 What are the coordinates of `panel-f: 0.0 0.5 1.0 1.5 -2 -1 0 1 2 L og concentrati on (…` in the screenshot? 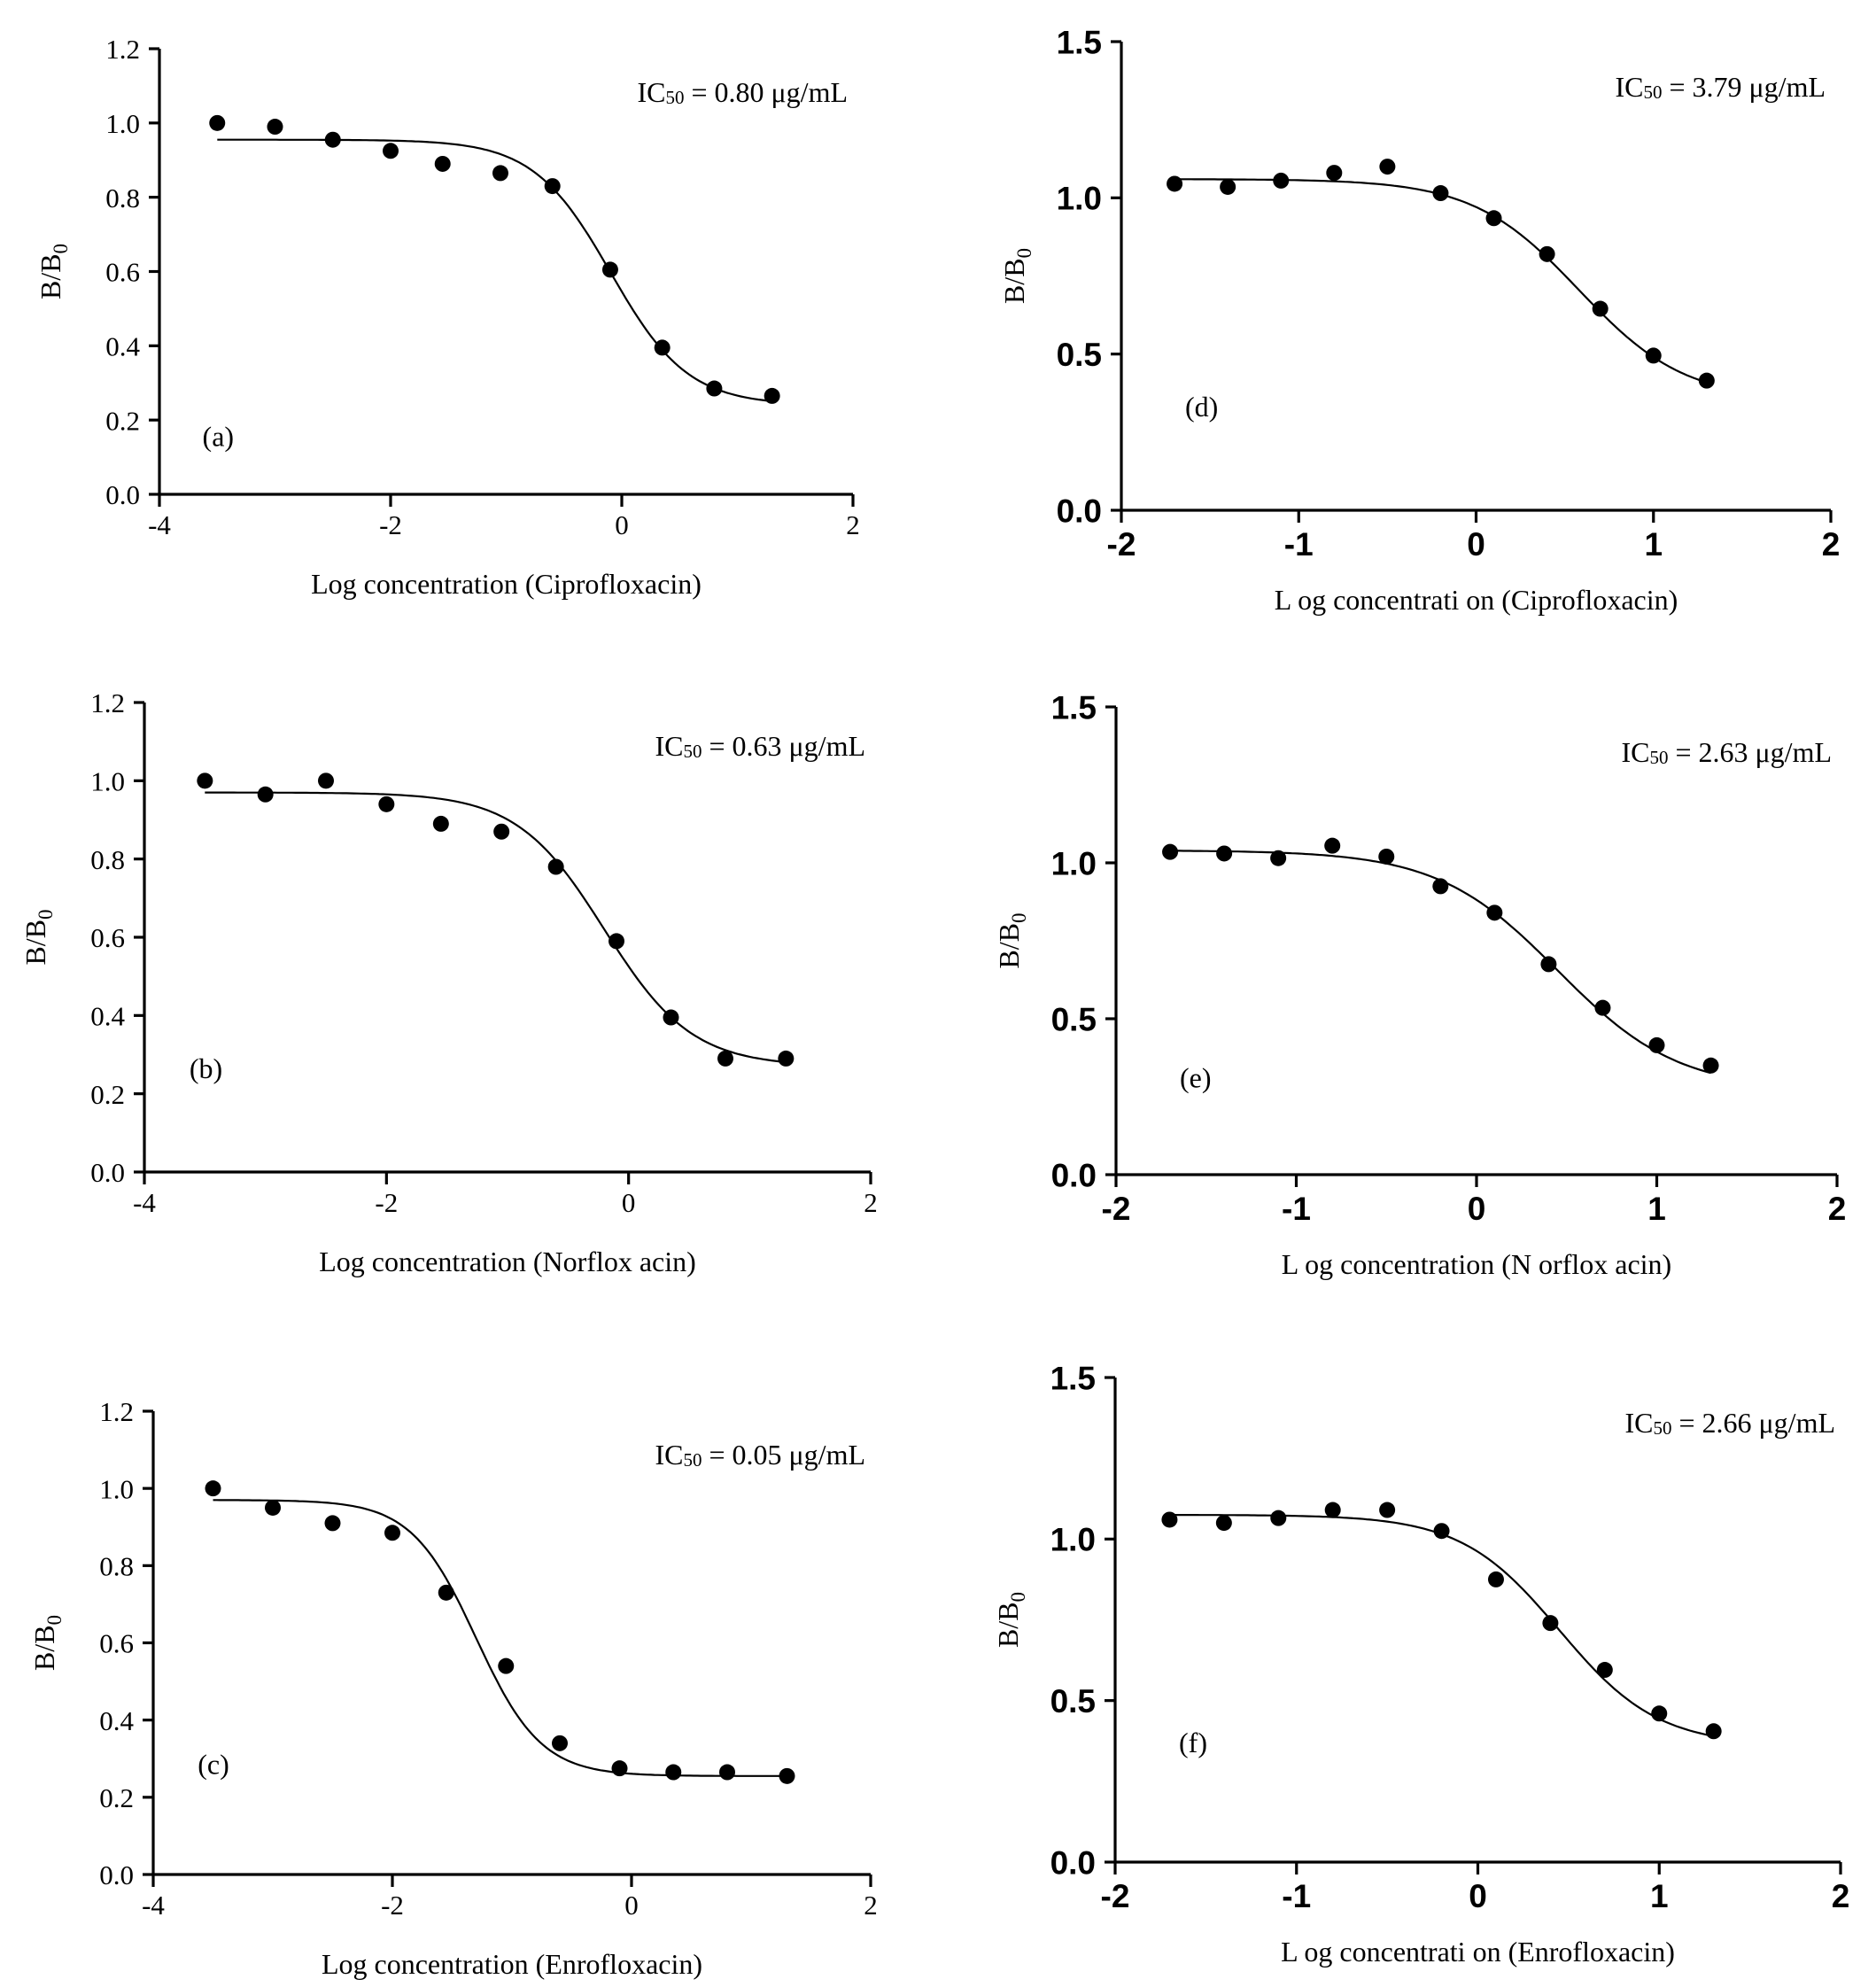 It's located at (1420, 1664).